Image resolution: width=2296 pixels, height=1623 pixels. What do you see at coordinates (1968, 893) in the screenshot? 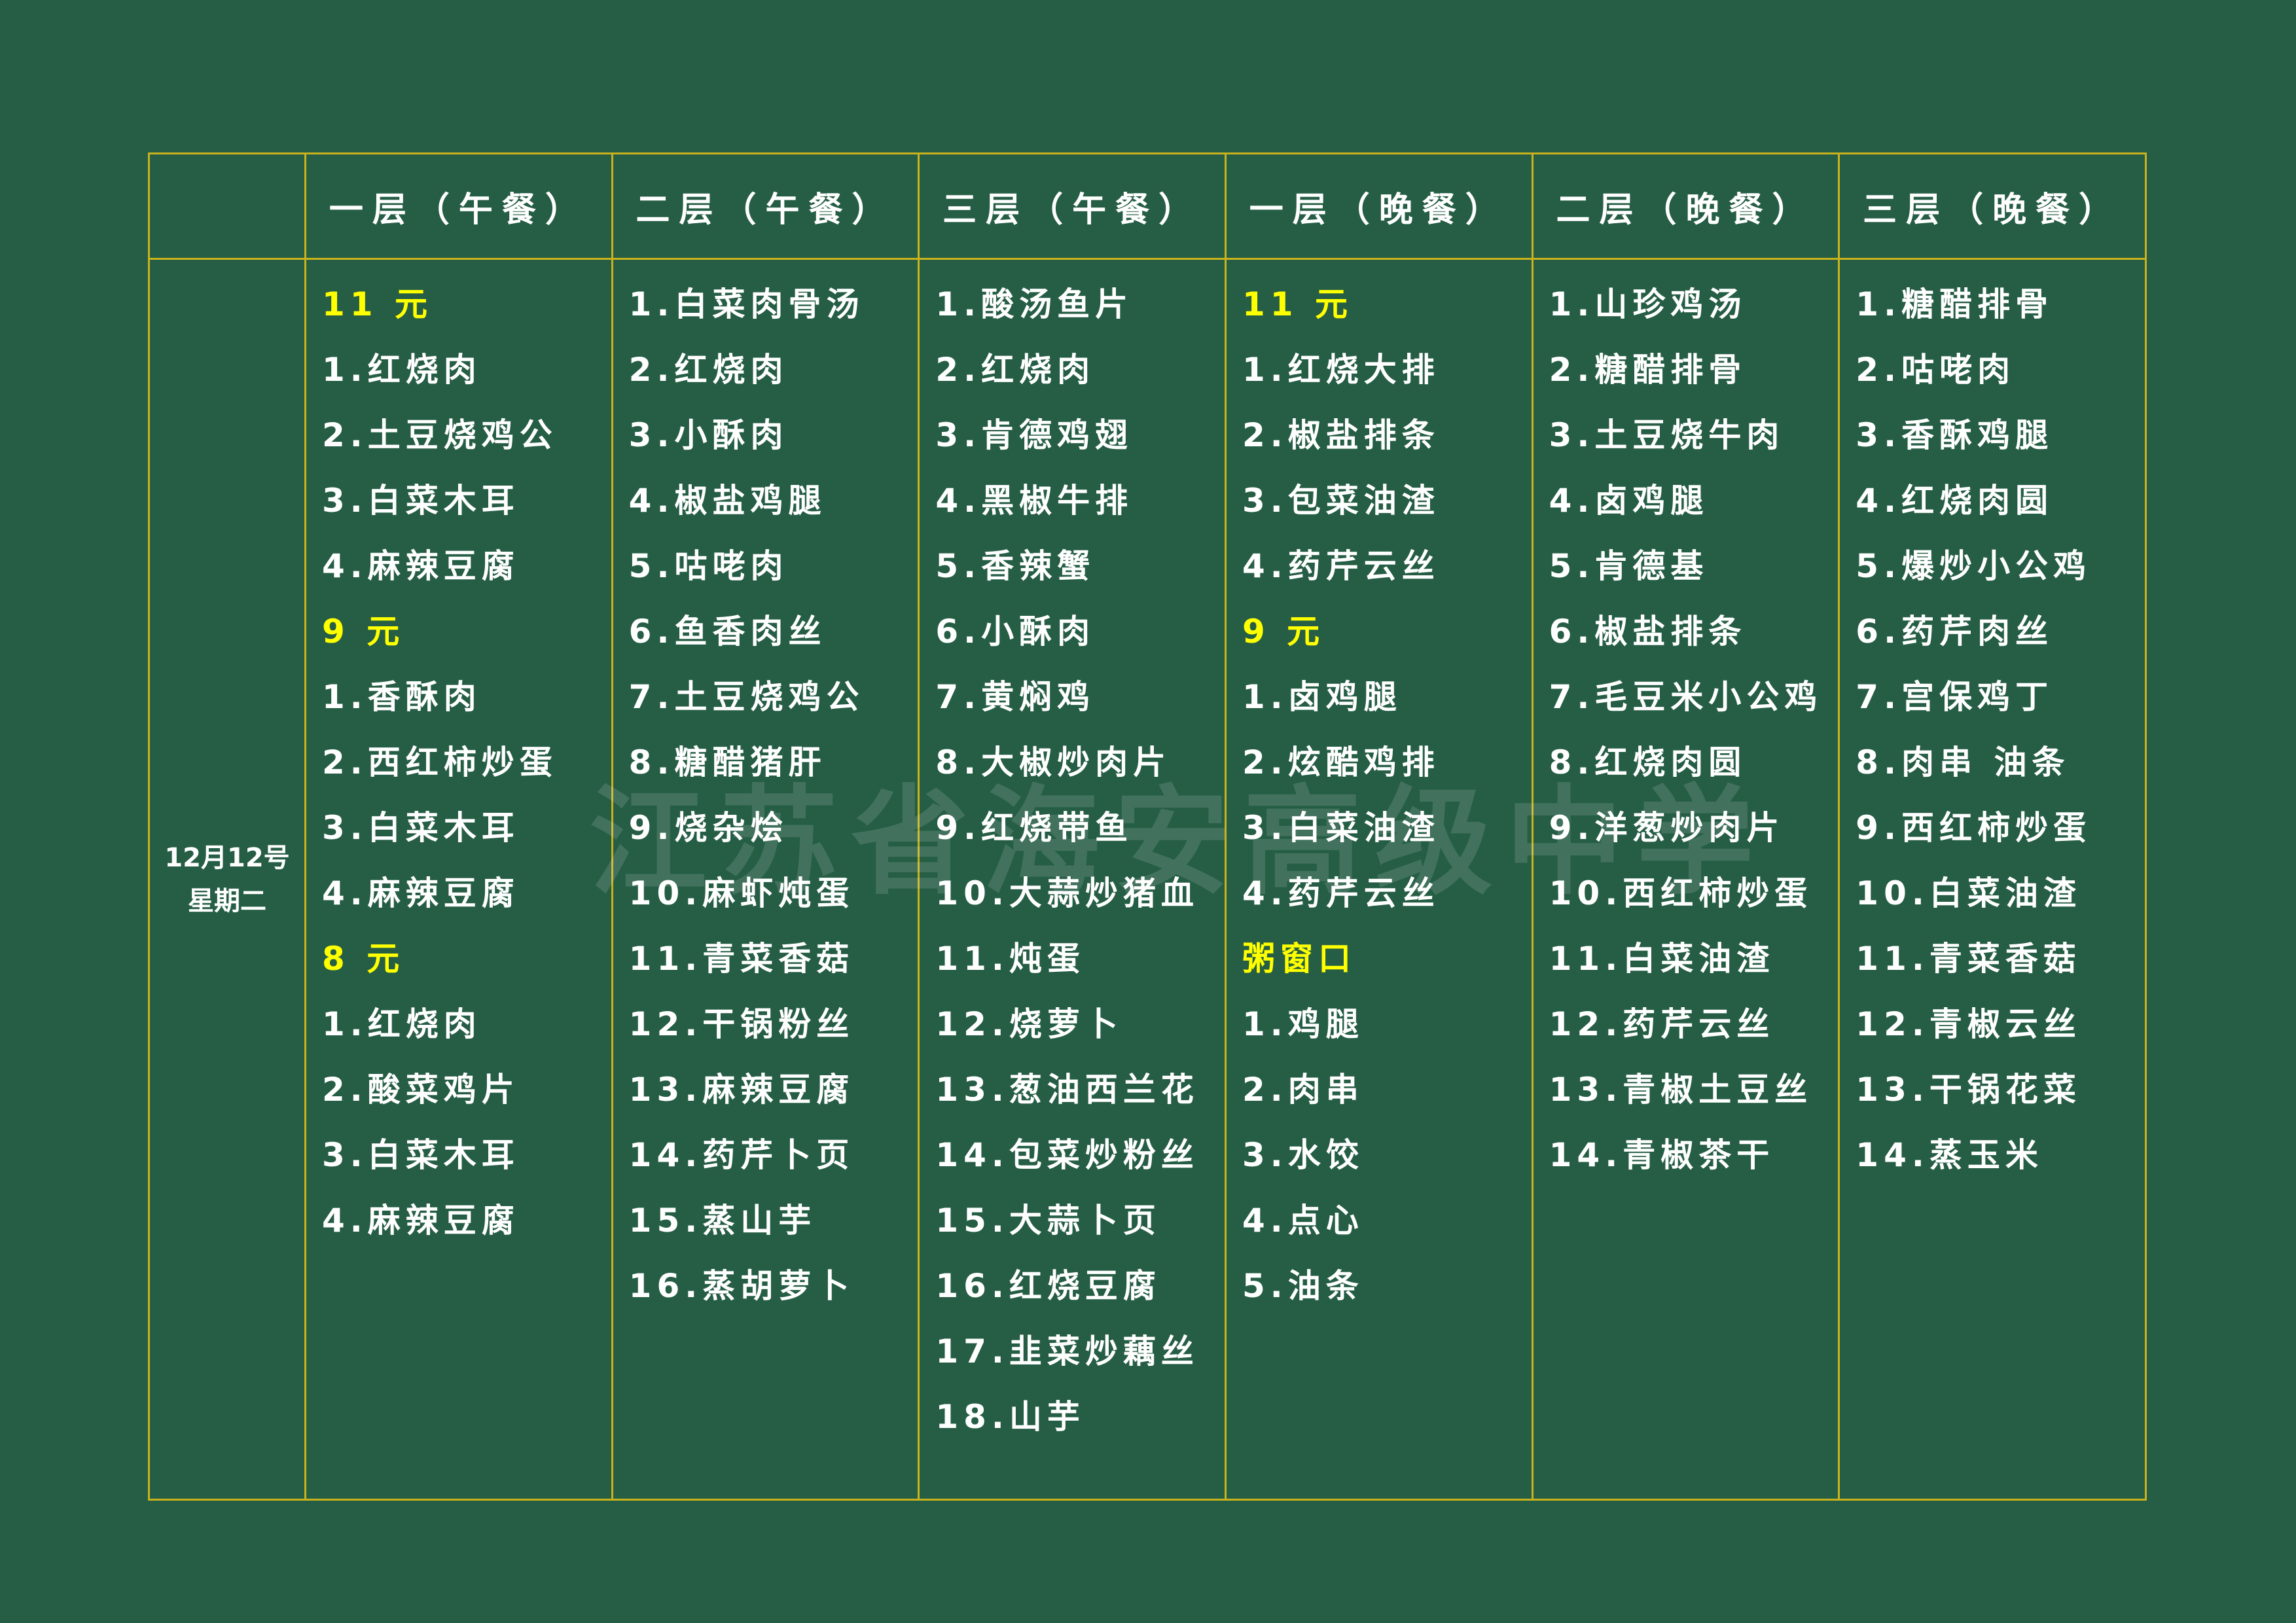
I see `menu-item: 10.白菜油渣` at bounding box center [1968, 893].